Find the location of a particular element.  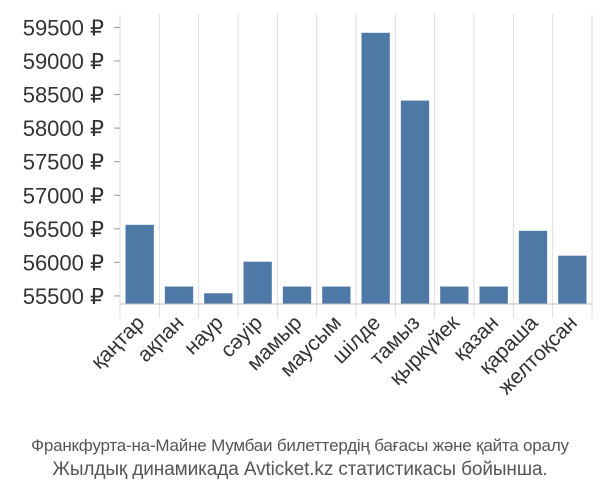

y-tick-label: 58000 ₽ is located at coordinates (63, 128).